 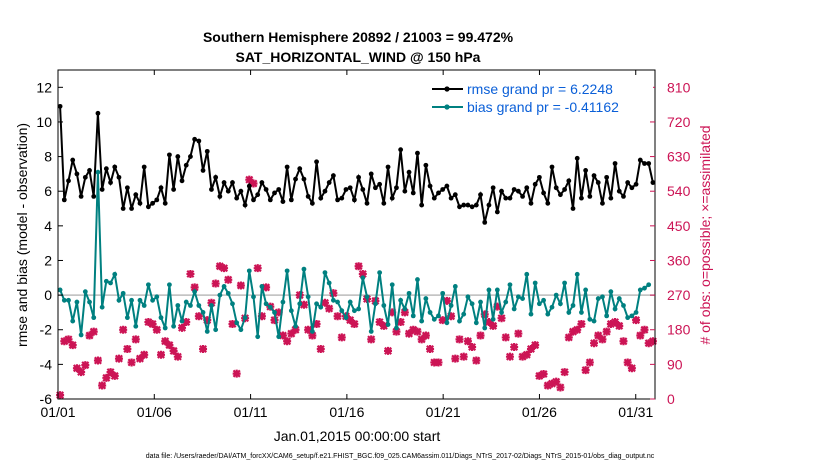 What do you see at coordinates (705, 234) in the screenshot?
I see `y-axis-right-label: # of obs: o=possible; ×=assimilated` at bounding box center [705, 234].